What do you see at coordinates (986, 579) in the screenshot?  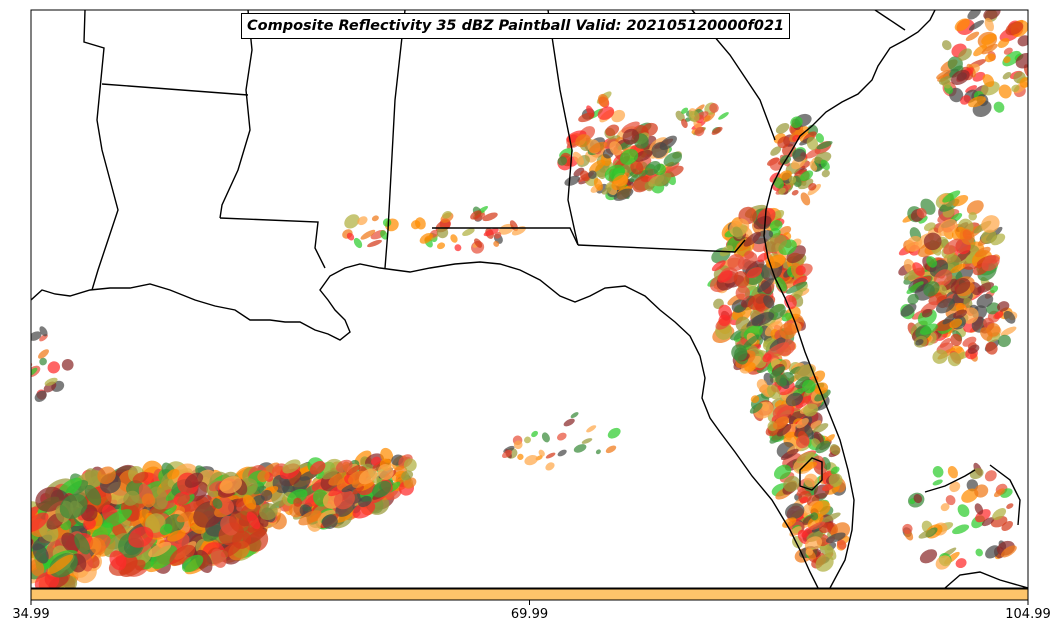 I see `cuba-coast` at bounding box center [986, 579].